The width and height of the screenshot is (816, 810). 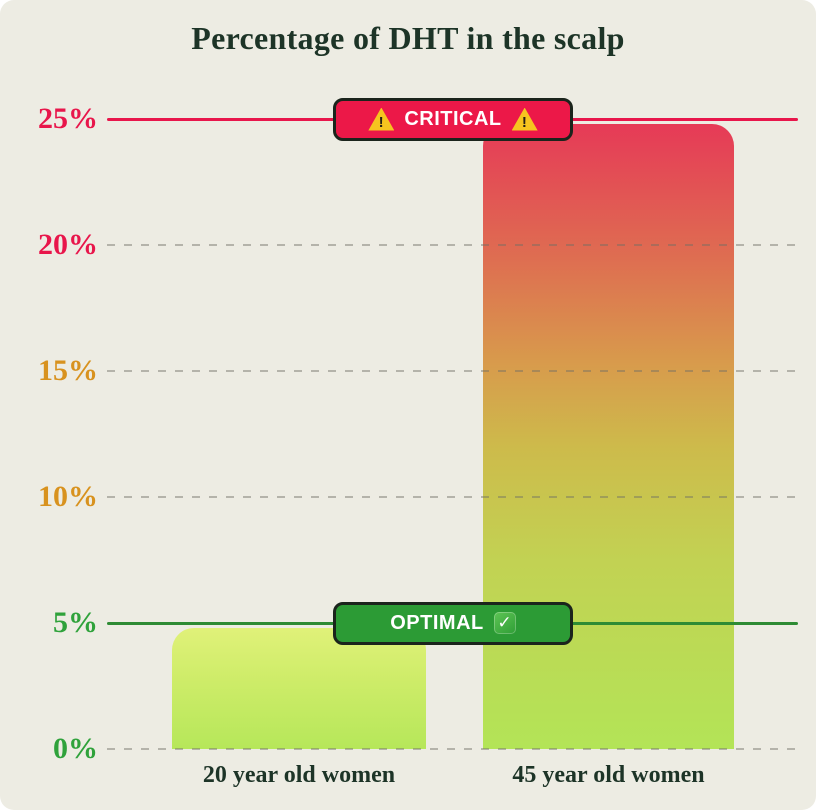 I want to click on critical-badge: CRITICAL, so click(x=453, y=119).